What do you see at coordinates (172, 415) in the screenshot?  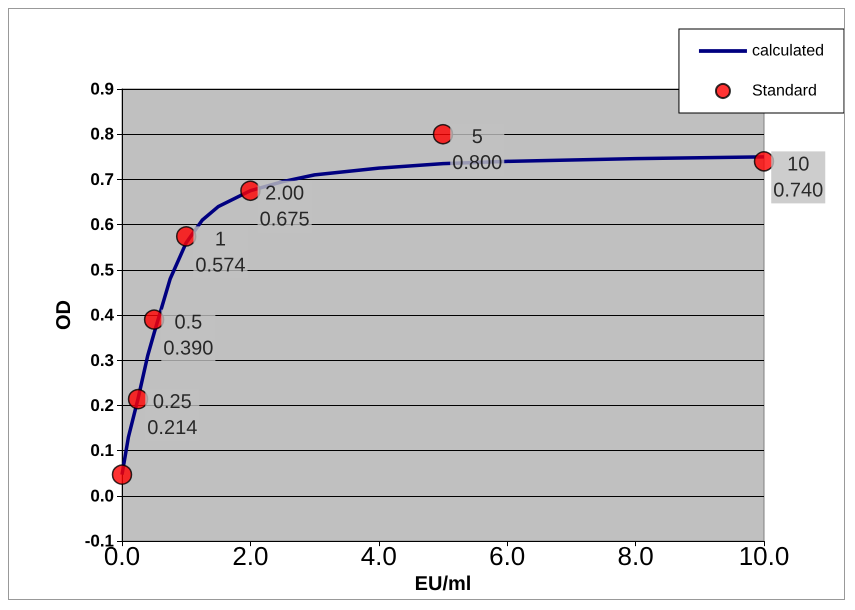 I see `data-label: 0.25 0.214` at bounding box center [172, 415].